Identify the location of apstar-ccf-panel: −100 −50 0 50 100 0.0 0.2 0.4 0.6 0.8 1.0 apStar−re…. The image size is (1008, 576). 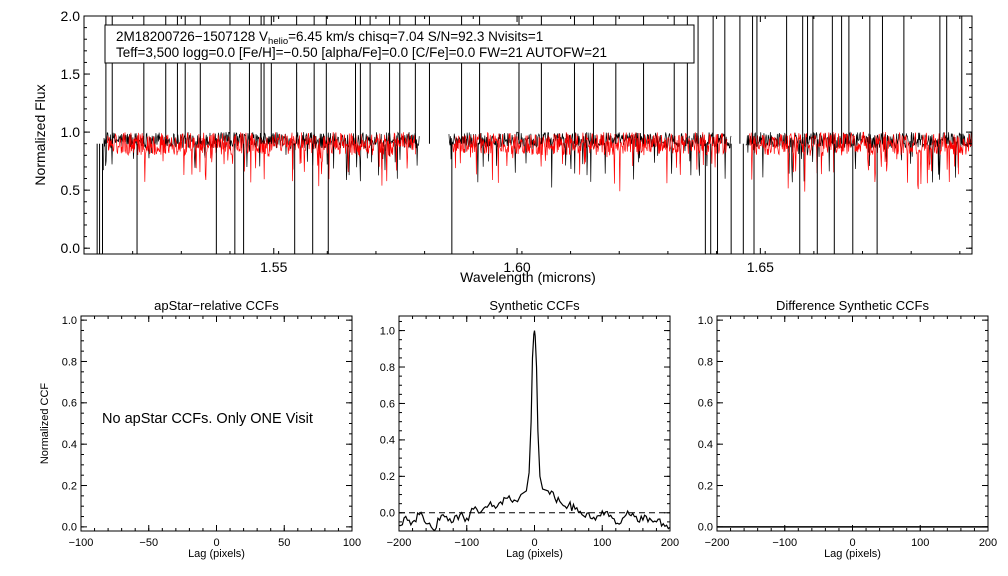
(200, 429).